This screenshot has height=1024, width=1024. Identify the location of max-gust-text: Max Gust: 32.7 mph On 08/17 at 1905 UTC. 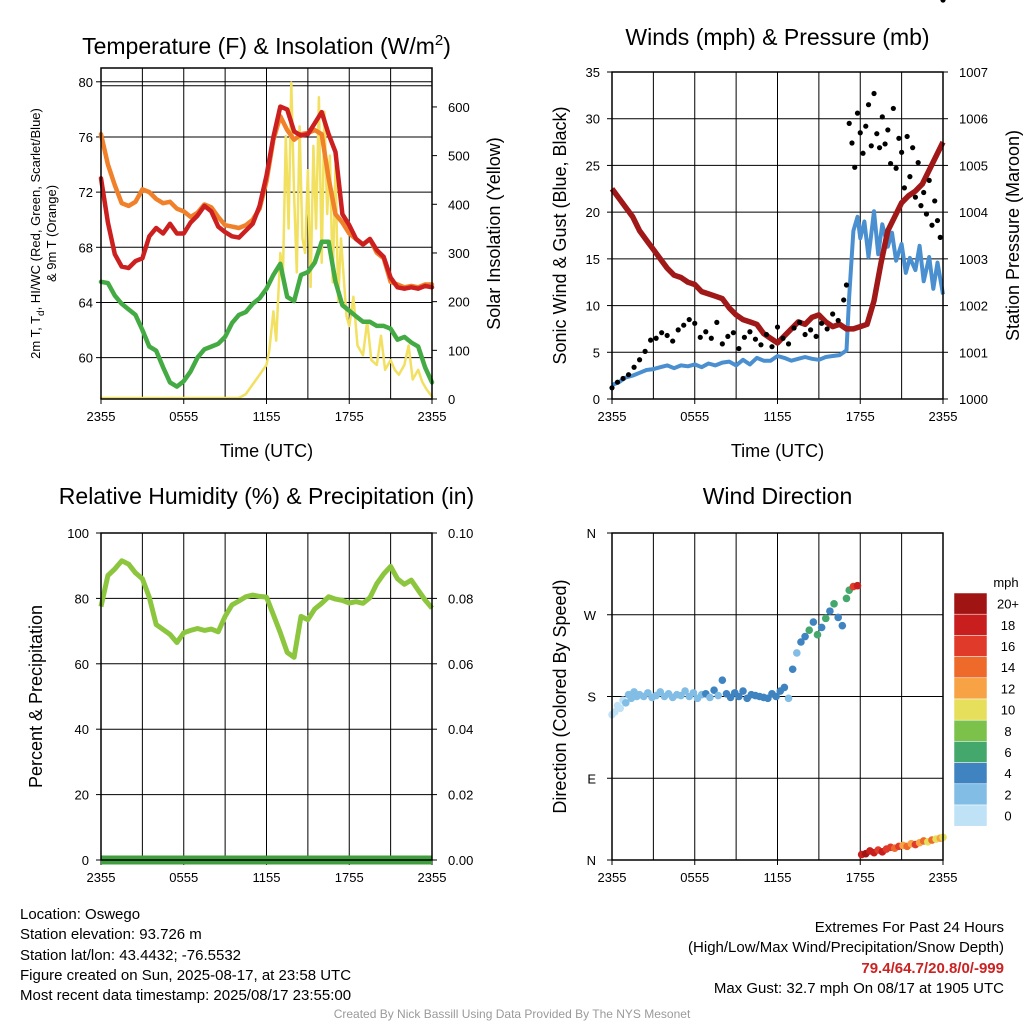
(858, 988).